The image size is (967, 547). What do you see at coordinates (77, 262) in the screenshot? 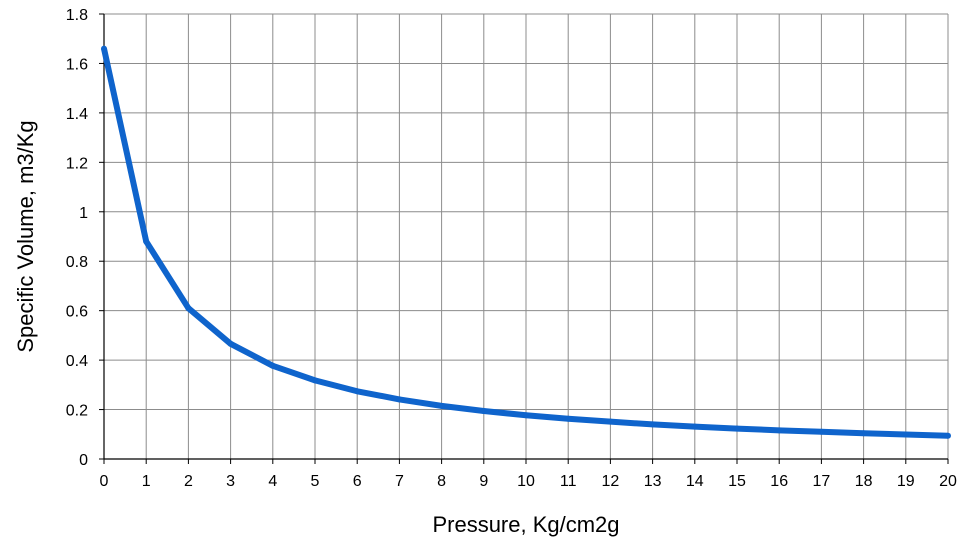
I see `y-tick-label: 0.8` at bounding box center [77, 262].